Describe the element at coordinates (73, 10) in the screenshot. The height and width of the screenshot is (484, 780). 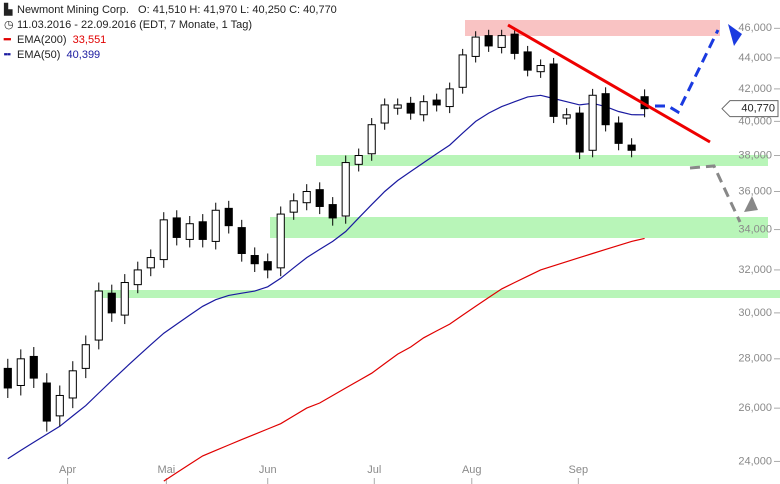
I see `title: Newmont Mining Corp.` at that location.